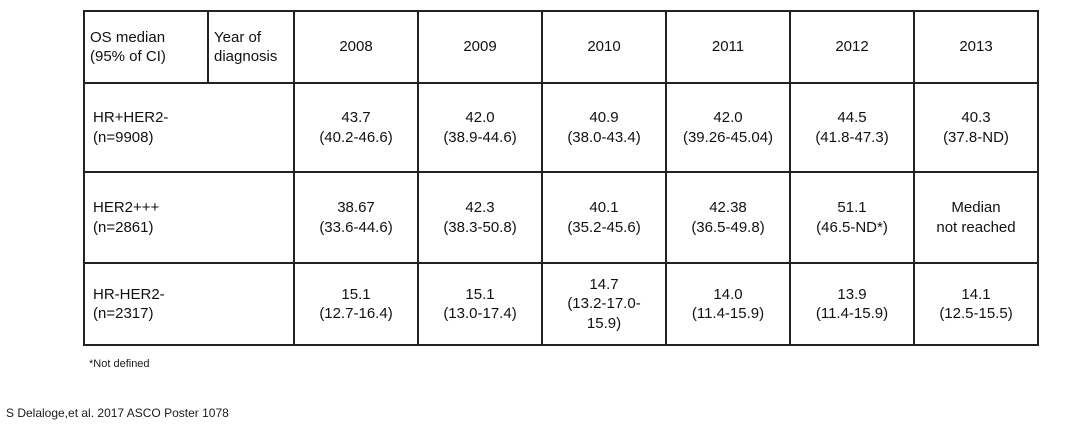 This screenshot has width=1080, height=433. What do you see at coordinates (976, 47) in the screenshot?
I see `header-year-2013: 2013` at bounding box center [976, 47].